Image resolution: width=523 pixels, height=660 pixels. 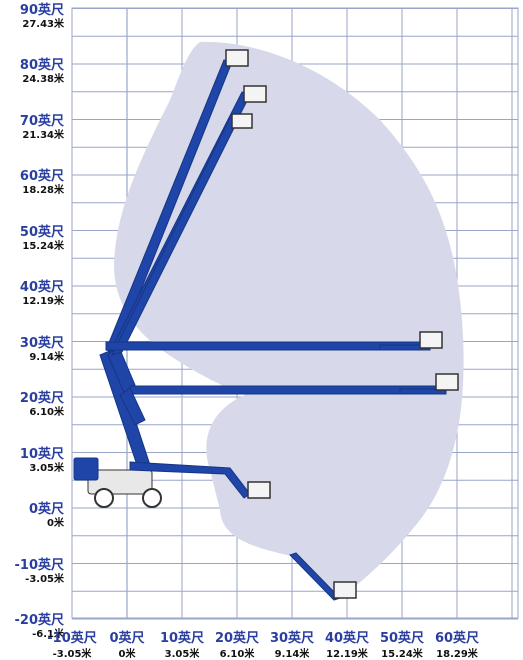 I want to click on y-tick-label-meters: 6.10米, so click(x=46, y=412).